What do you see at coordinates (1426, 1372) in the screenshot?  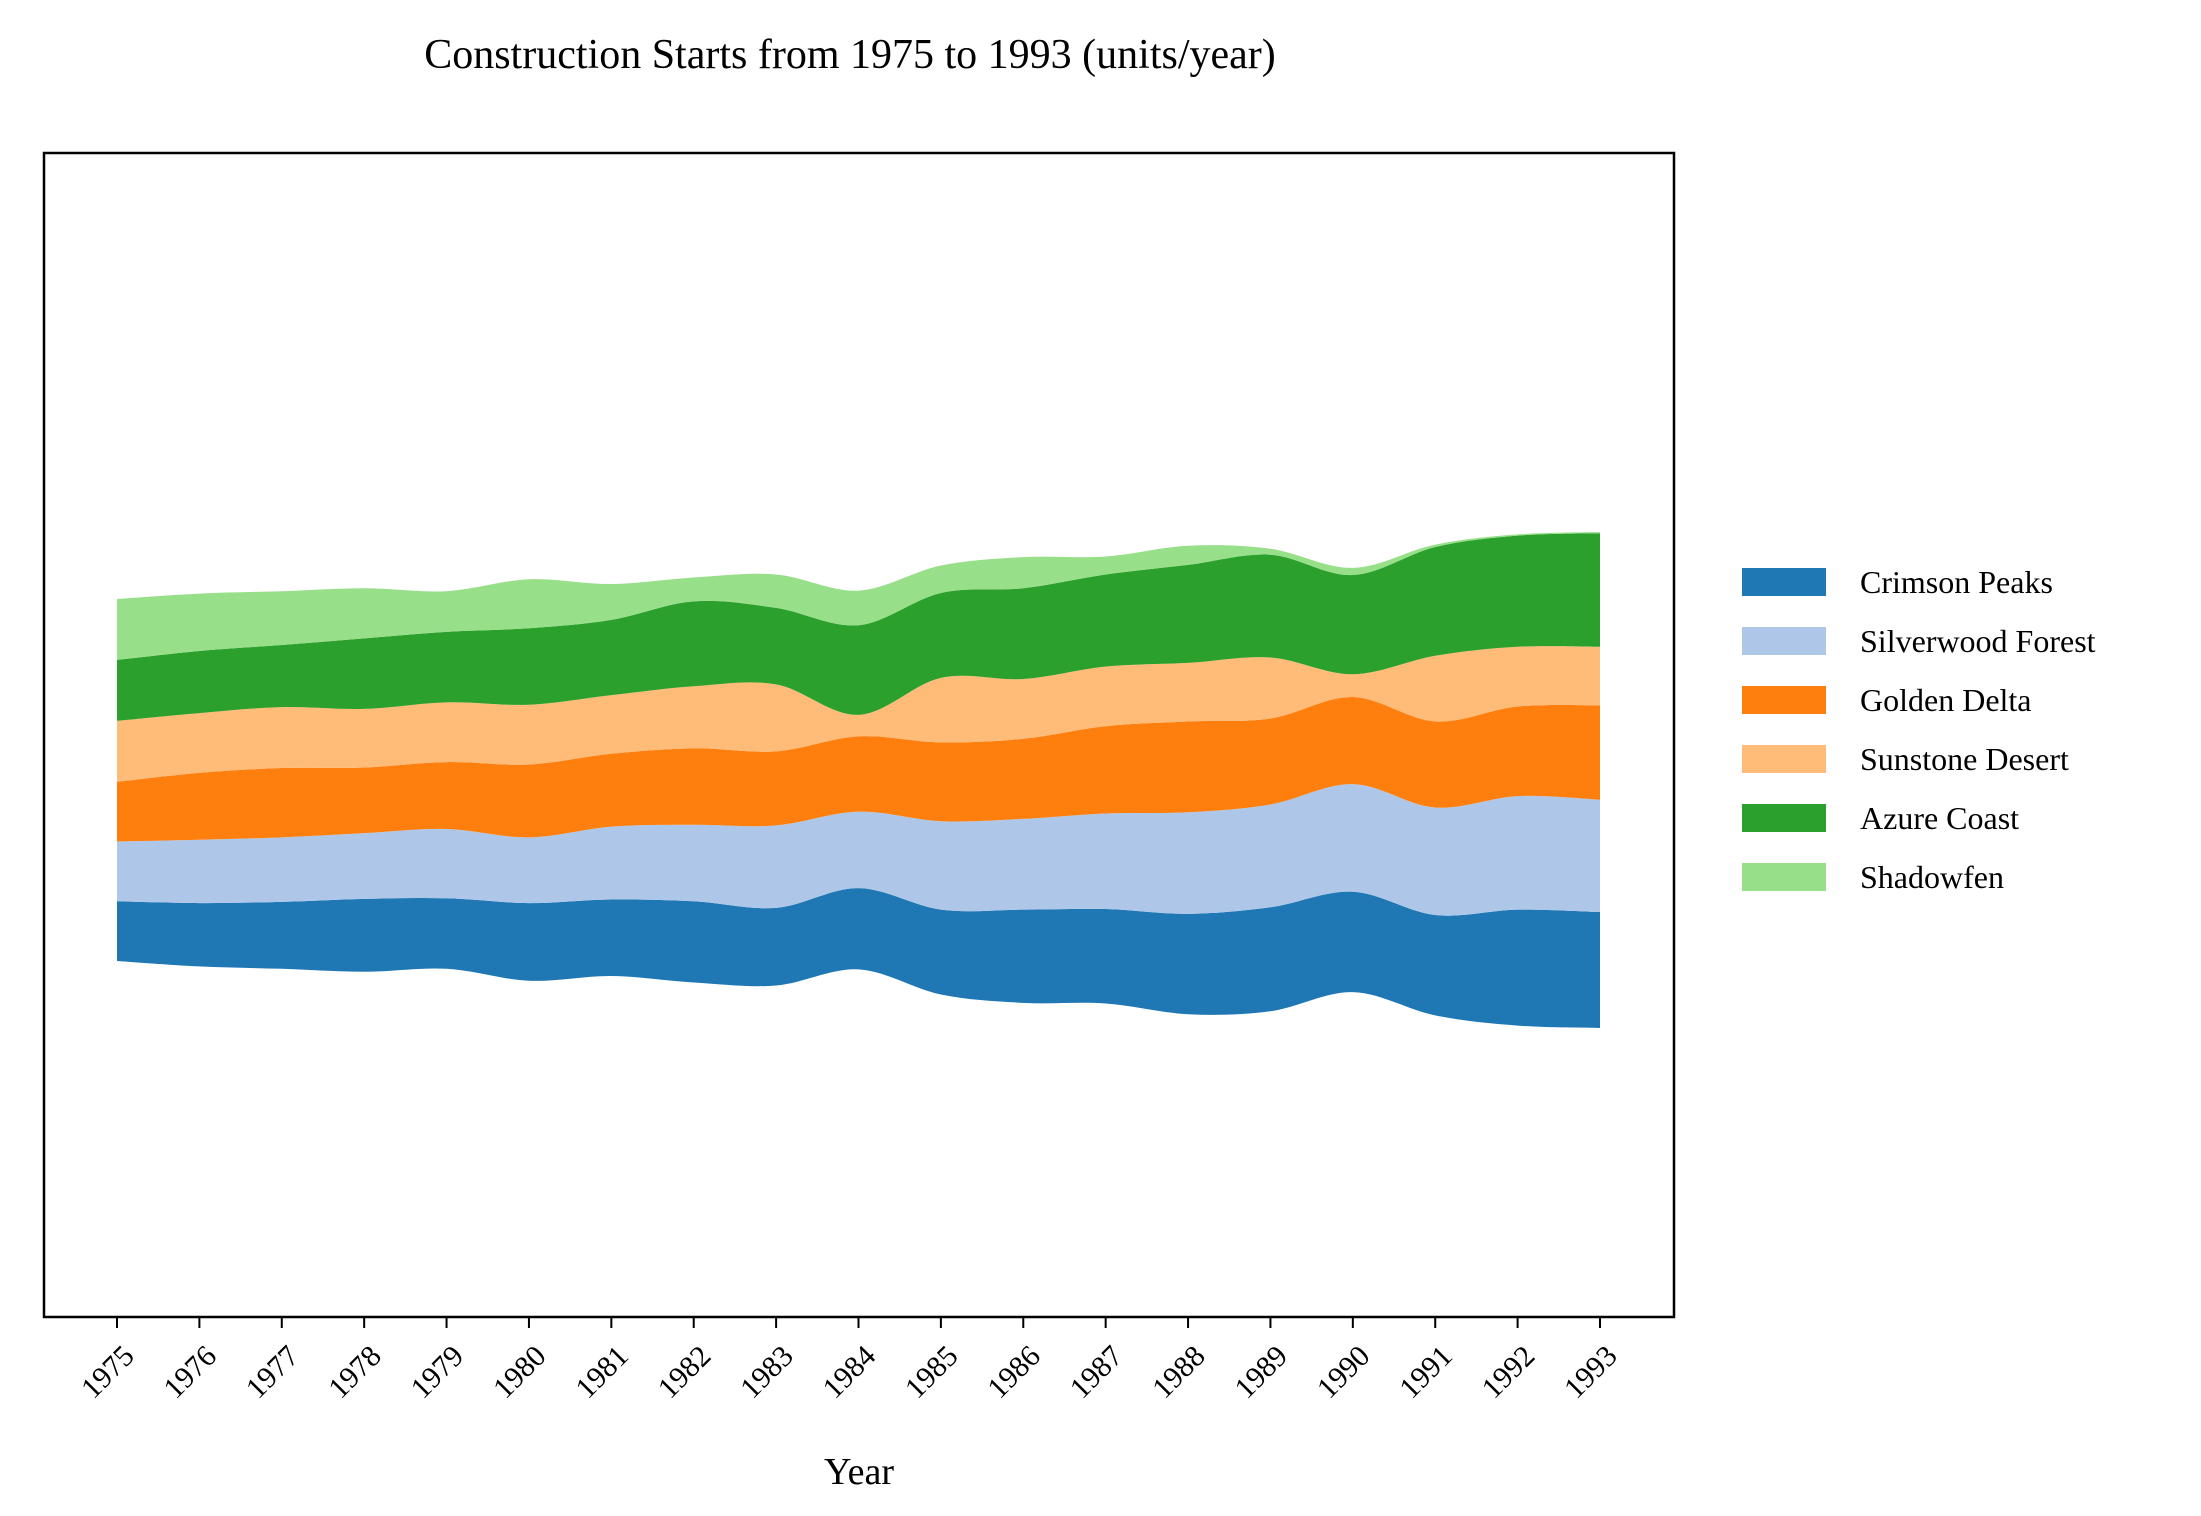 I see `x-tick-label: 1991` at bounding box center [1426, 1372].